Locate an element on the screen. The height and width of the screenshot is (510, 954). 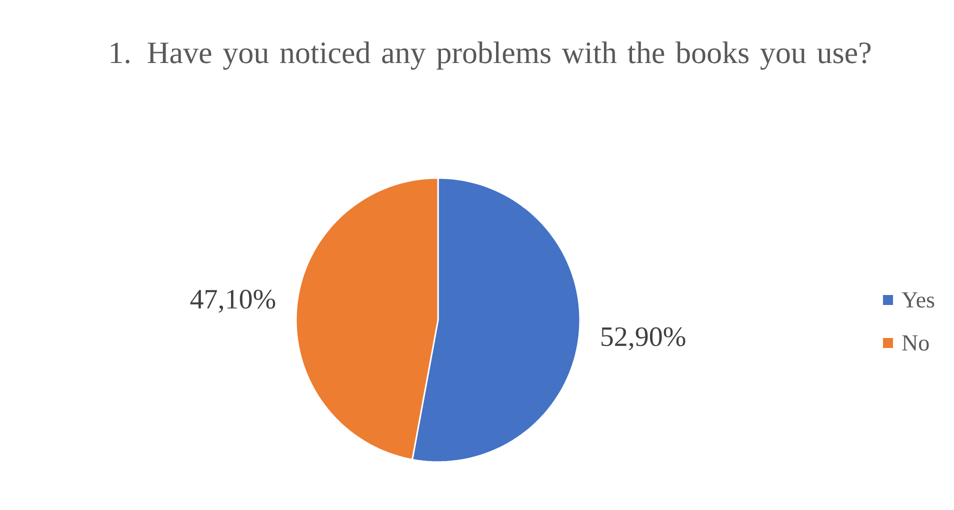
chart-title: 1. Have you noticed any problems with the books you use? is located at coordinates (490, 56).